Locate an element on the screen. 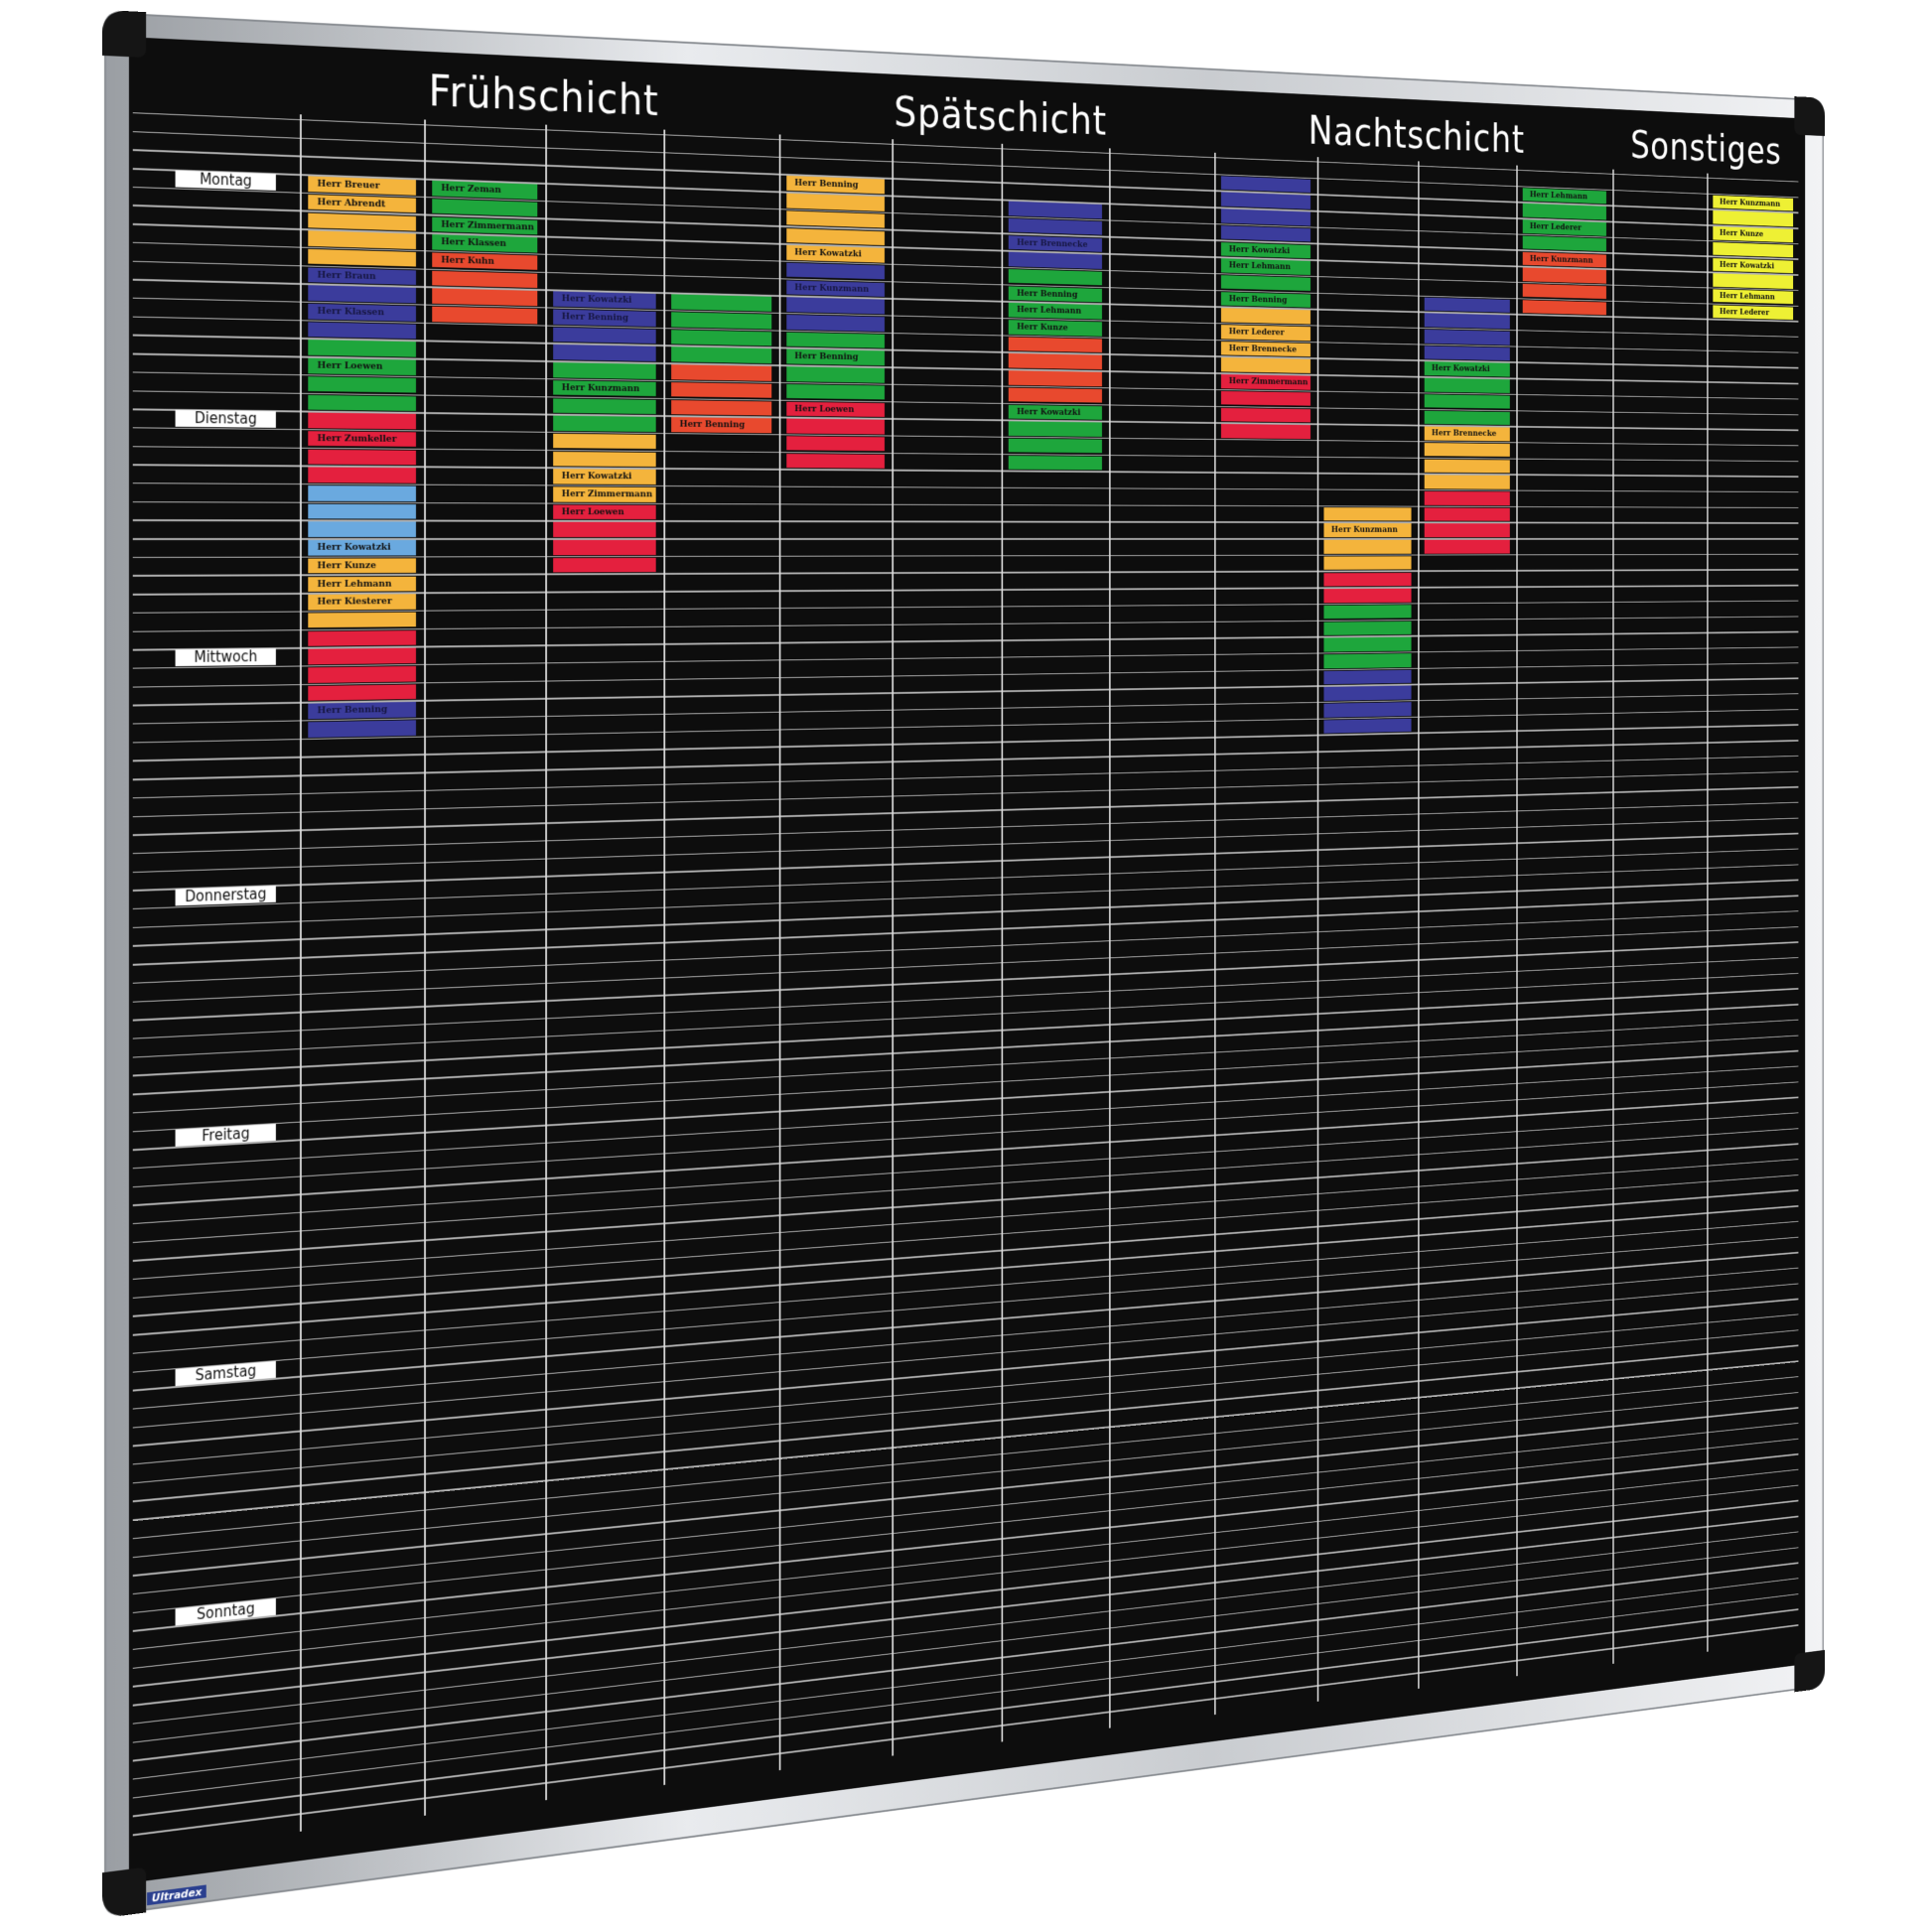  t-card: Herr Kunze is located at coordinates (1056, 328).